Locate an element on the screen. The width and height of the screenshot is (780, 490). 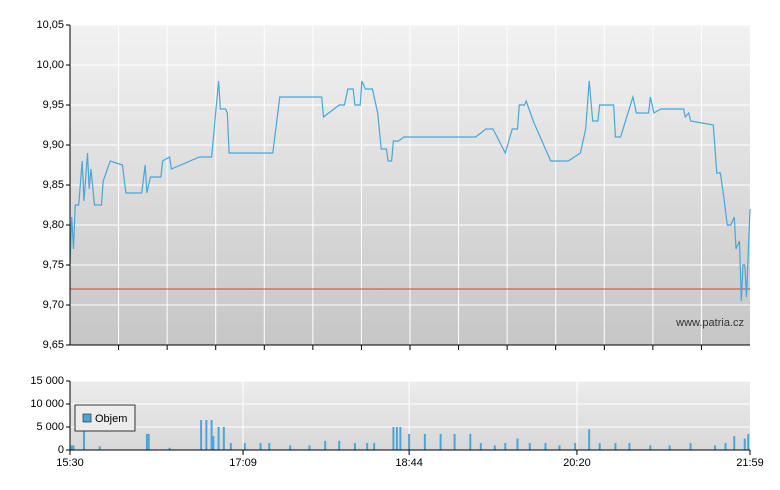
y-tick-label: 9,85 is located at coordinates (53, 185).